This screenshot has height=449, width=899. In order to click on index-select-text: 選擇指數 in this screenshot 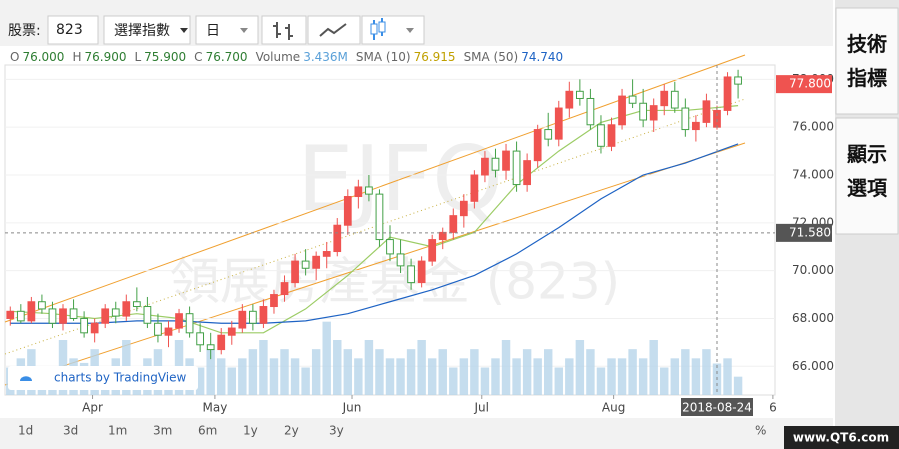, I will do `click(142, 31)`.